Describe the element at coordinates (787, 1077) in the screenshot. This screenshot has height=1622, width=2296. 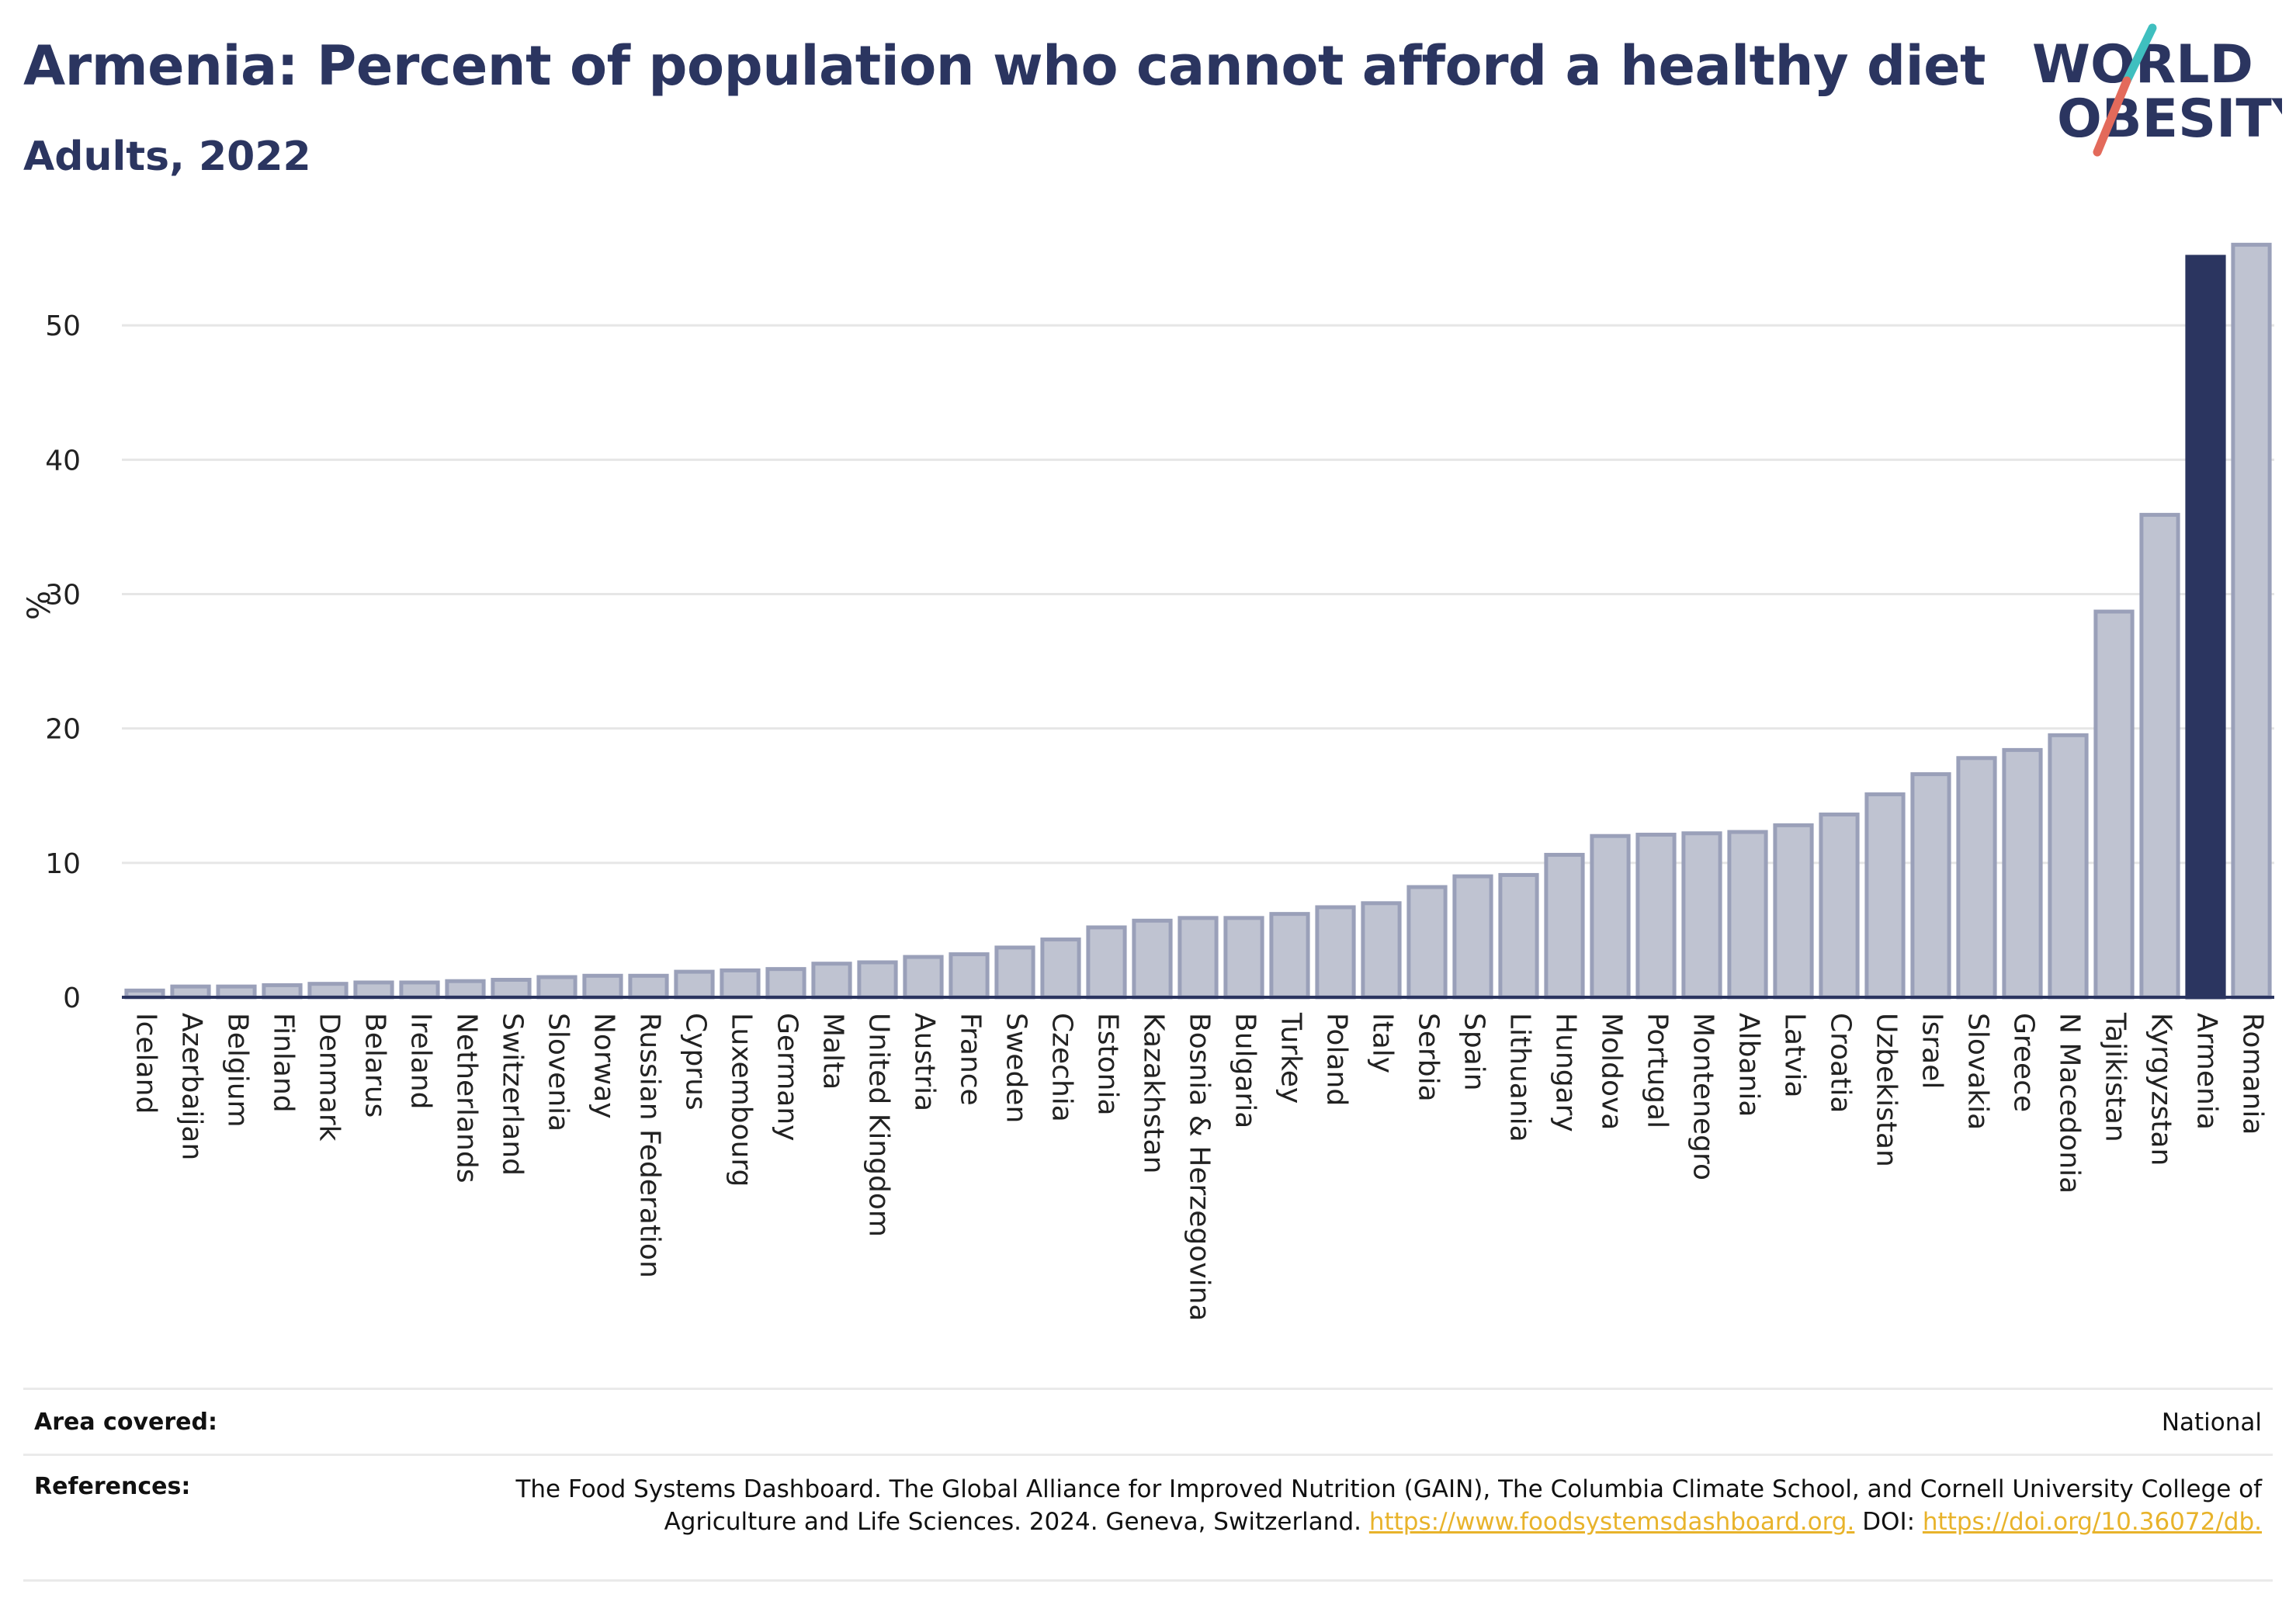
I see `x-tick-label: Germany` at that location.